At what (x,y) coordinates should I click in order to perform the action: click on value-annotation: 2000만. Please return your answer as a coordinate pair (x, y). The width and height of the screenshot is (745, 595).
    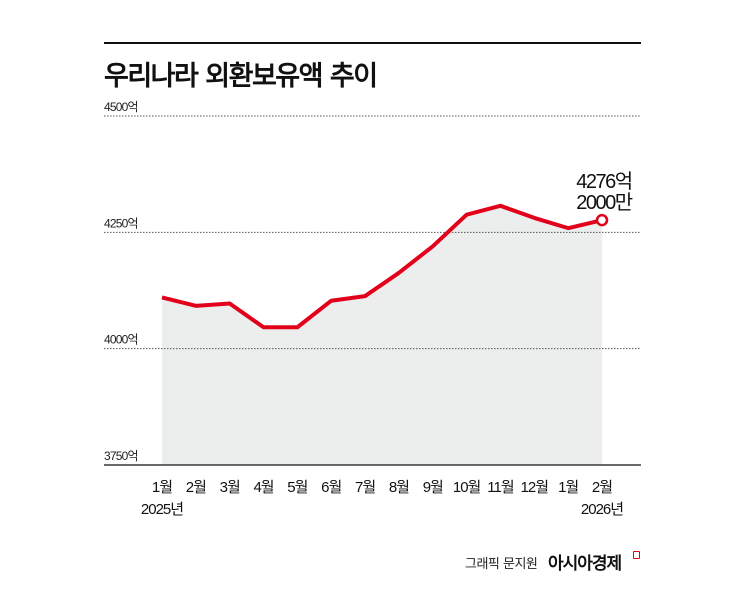
    Looking at the image, I should click on (604, 202).